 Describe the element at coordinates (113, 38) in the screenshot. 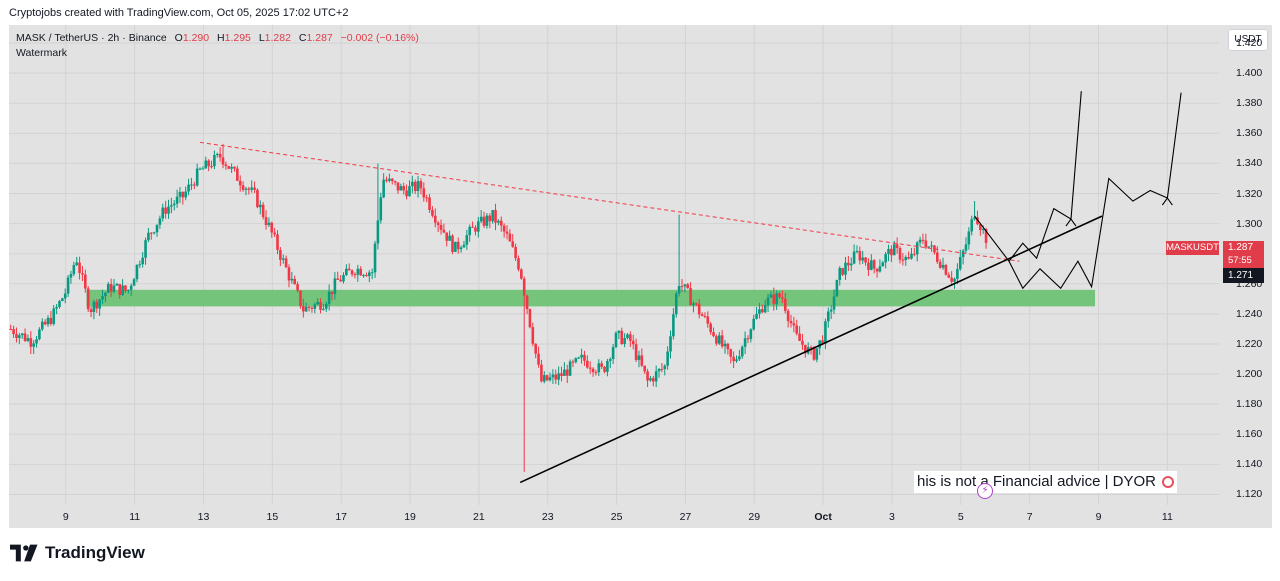

I see `legend-interval: 2h` at that location.